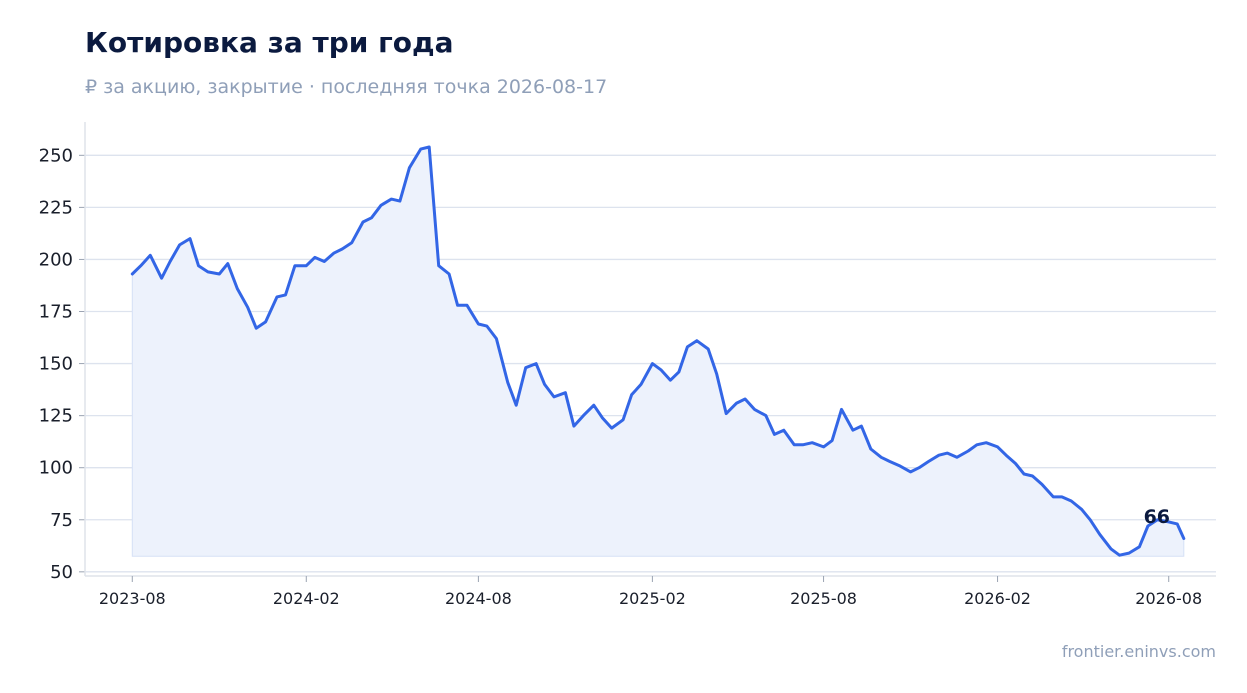 Image resolution: width=1247 pixels, height=693 pixels. What do you see at coordinates (997, 598) in the screenshot?
I see `x-tick-label: 2026-02` at bounding box center [997, 598].